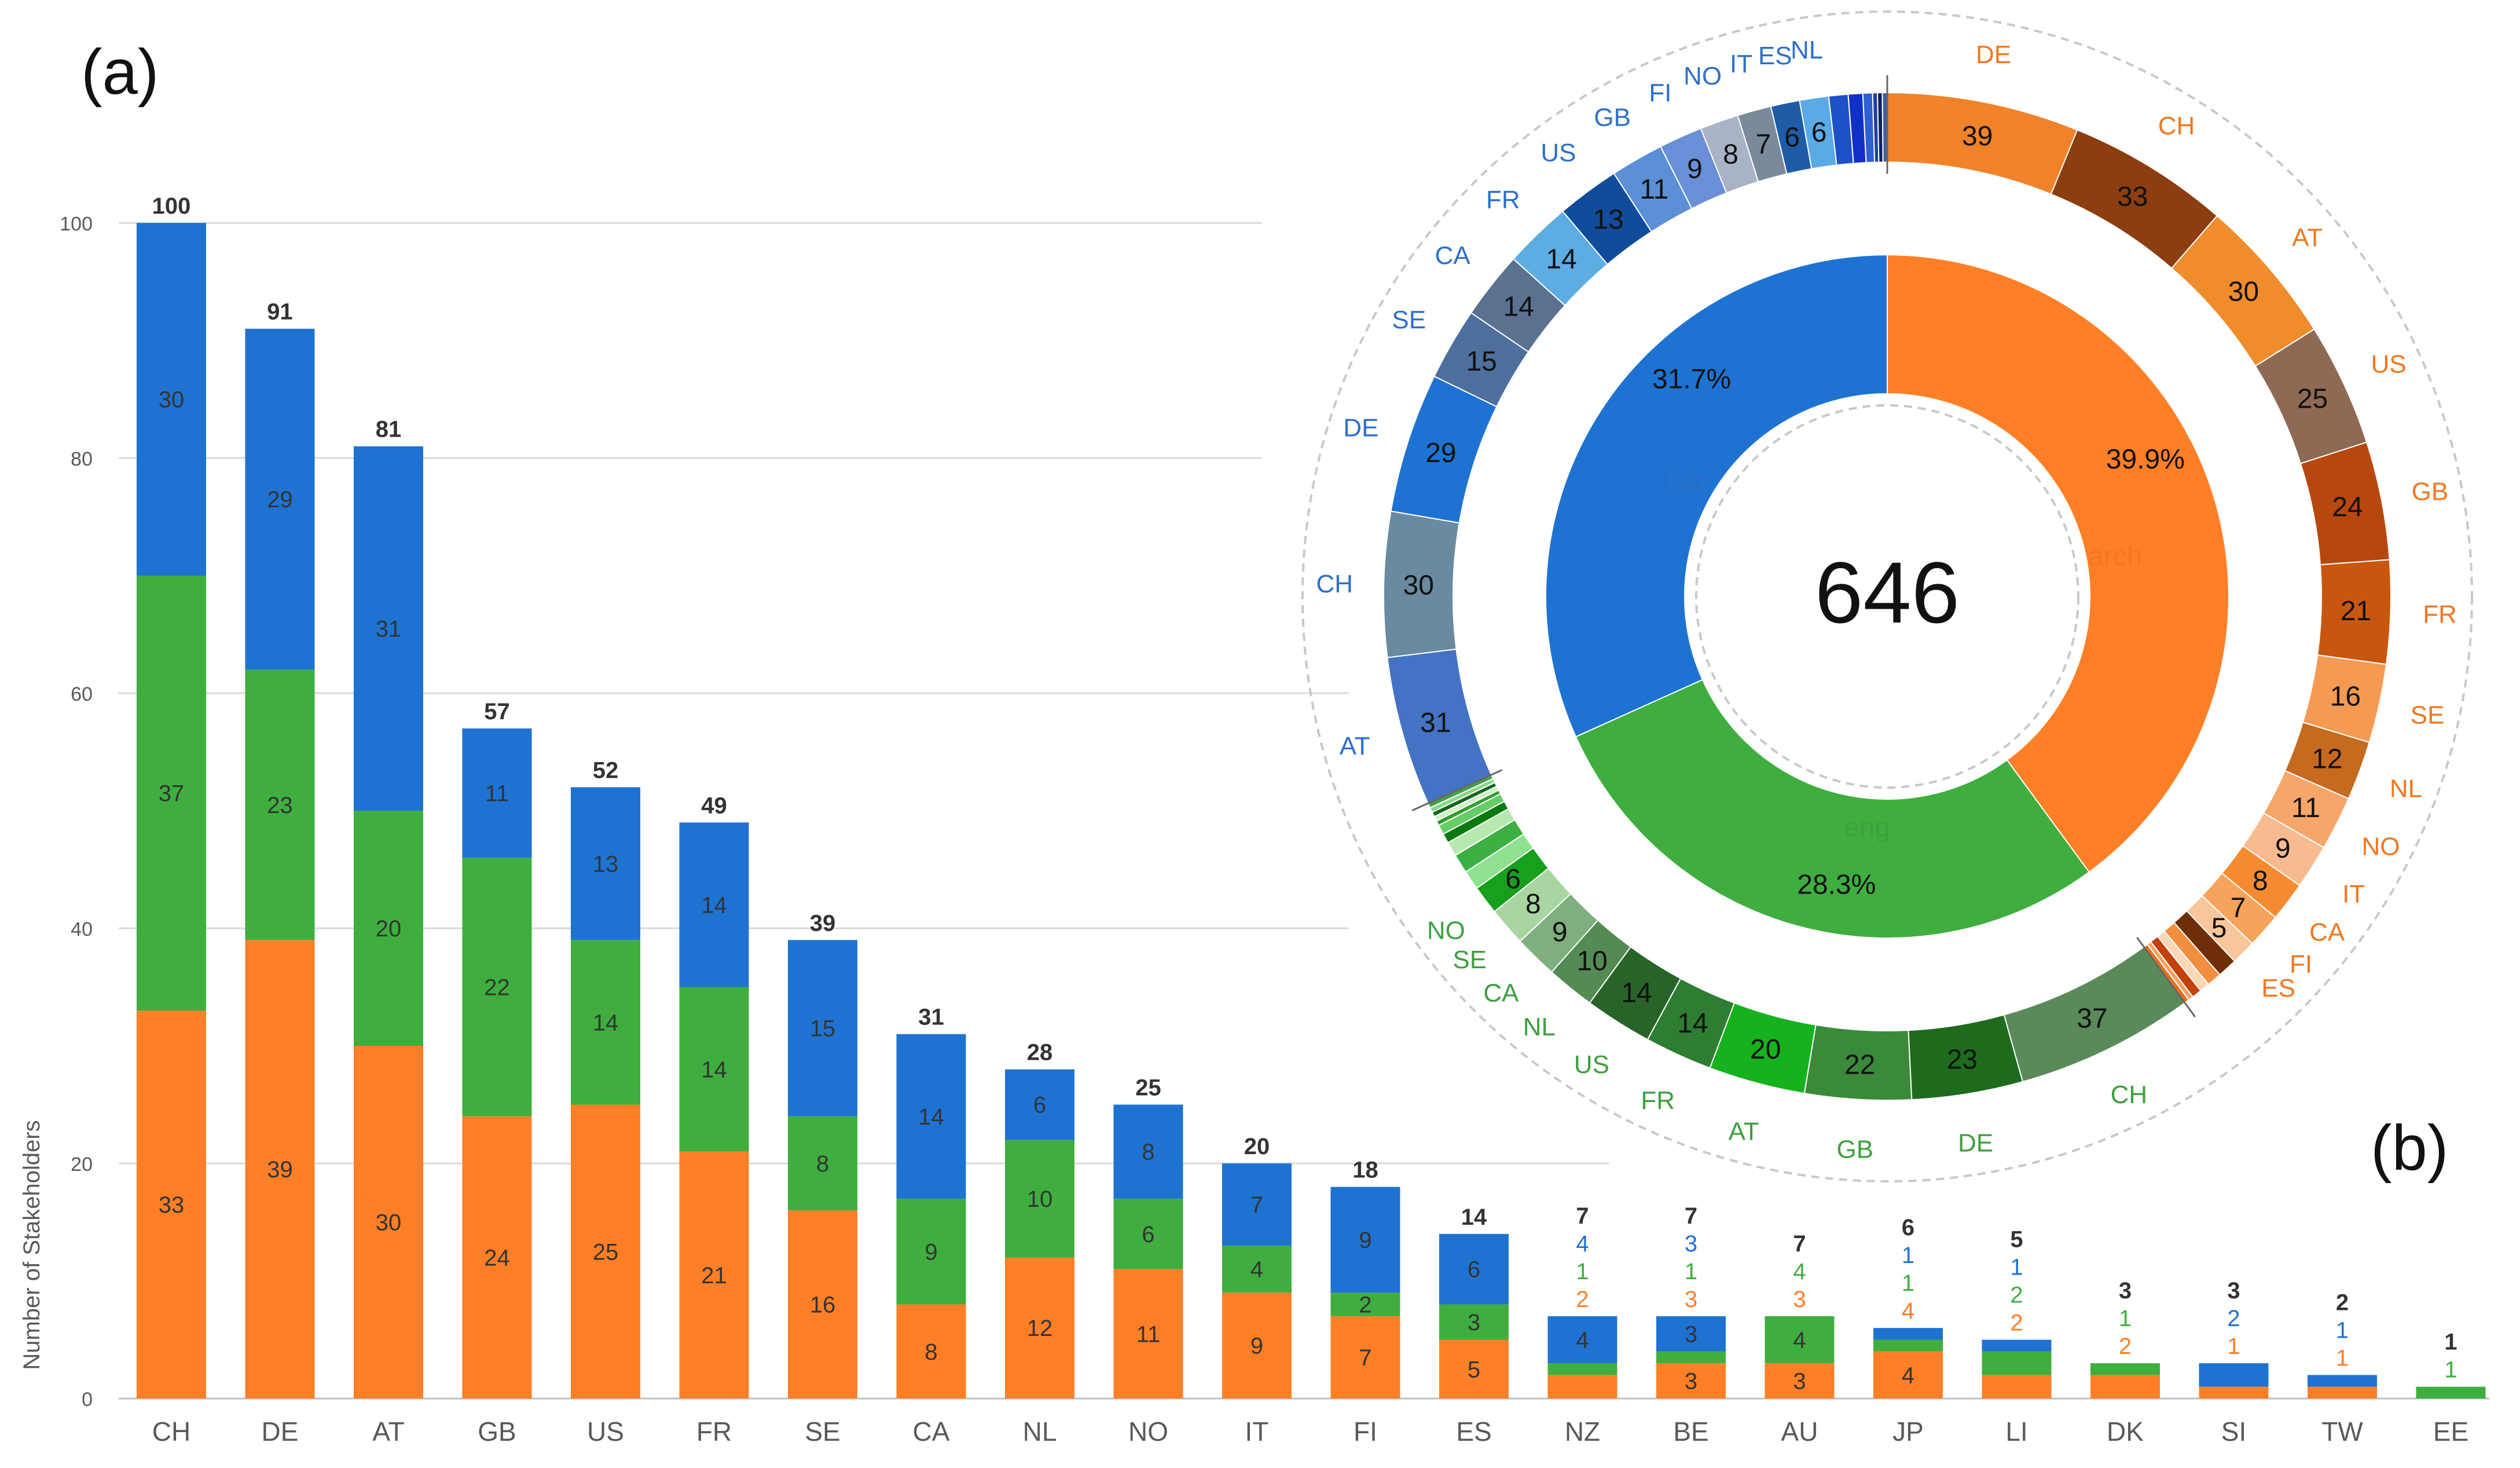  What do you see at coordinates (1799, 1382) in the screenshot?
I see `segment-value-label: 3` at bounding box center [1799, 1382].